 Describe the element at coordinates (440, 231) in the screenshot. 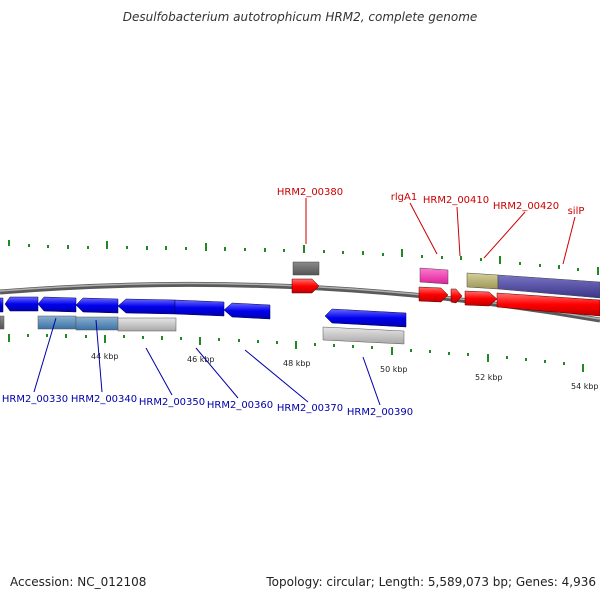

I see `top-label-connectors` at that location.